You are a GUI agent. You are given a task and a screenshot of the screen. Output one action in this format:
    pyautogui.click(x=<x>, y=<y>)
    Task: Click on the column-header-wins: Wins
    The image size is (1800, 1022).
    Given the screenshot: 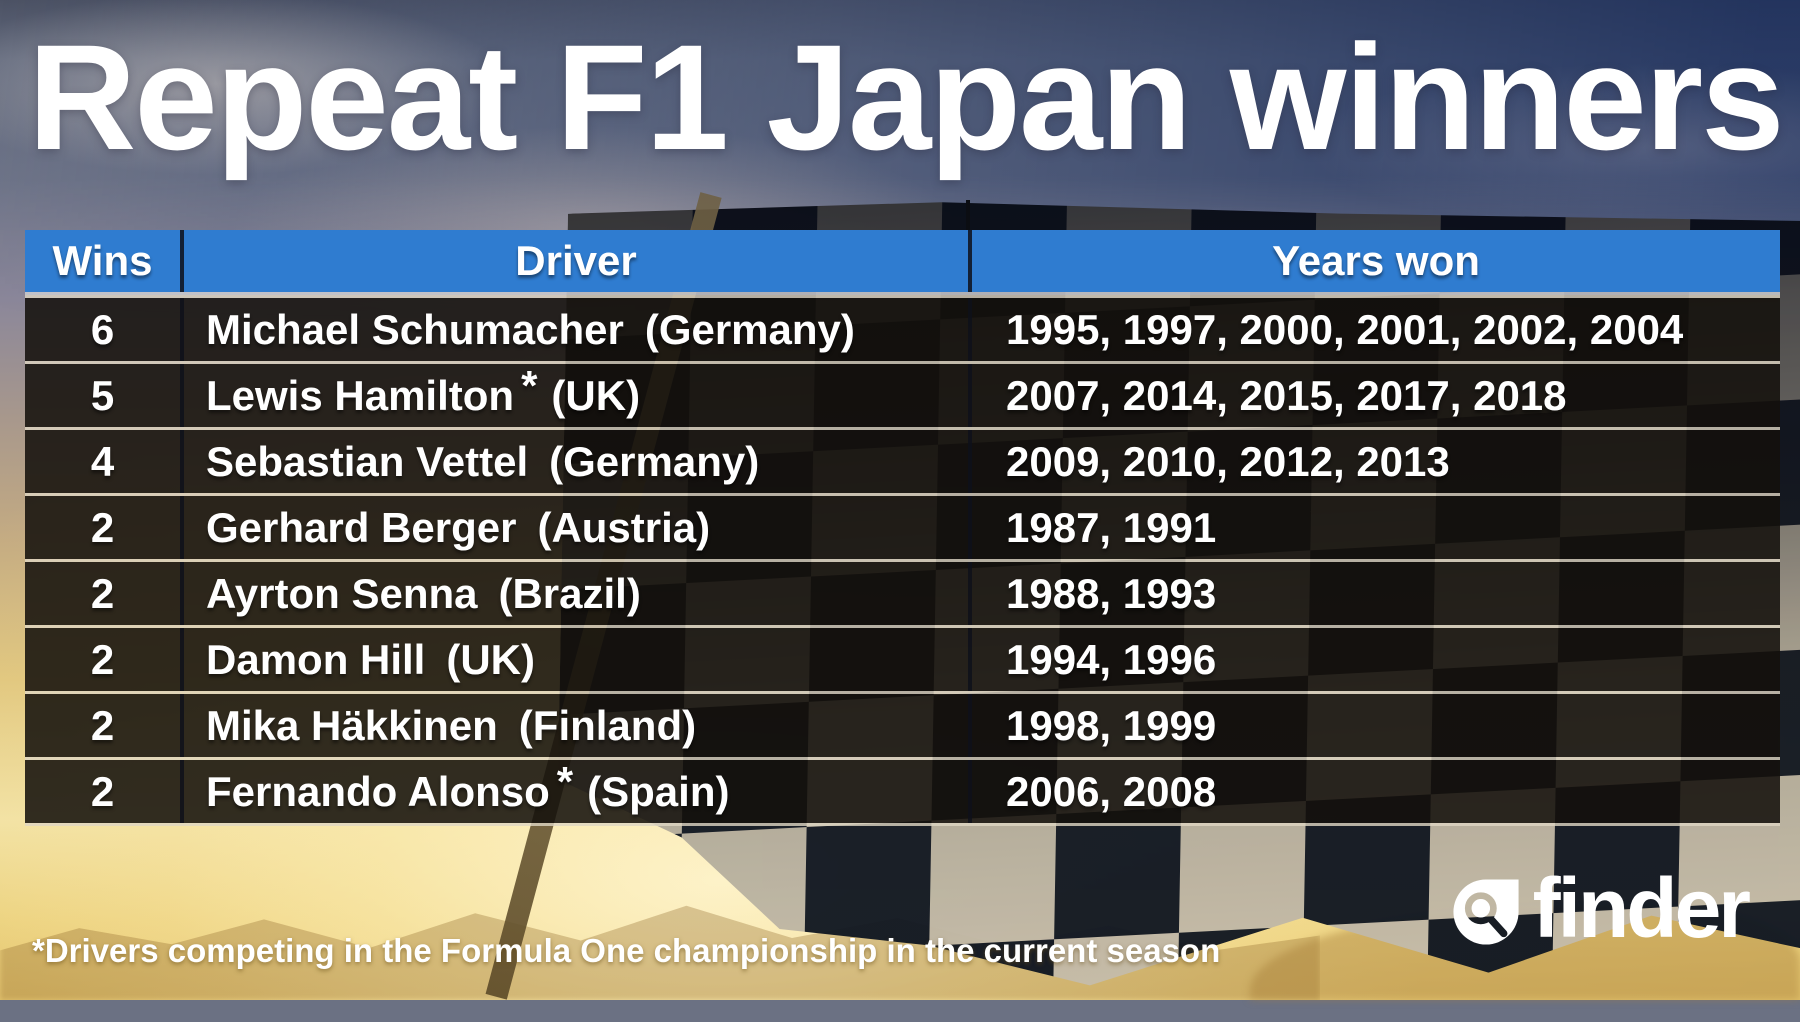 What is the action you would take?
    pyautogui.click(x=102, y=261)
    